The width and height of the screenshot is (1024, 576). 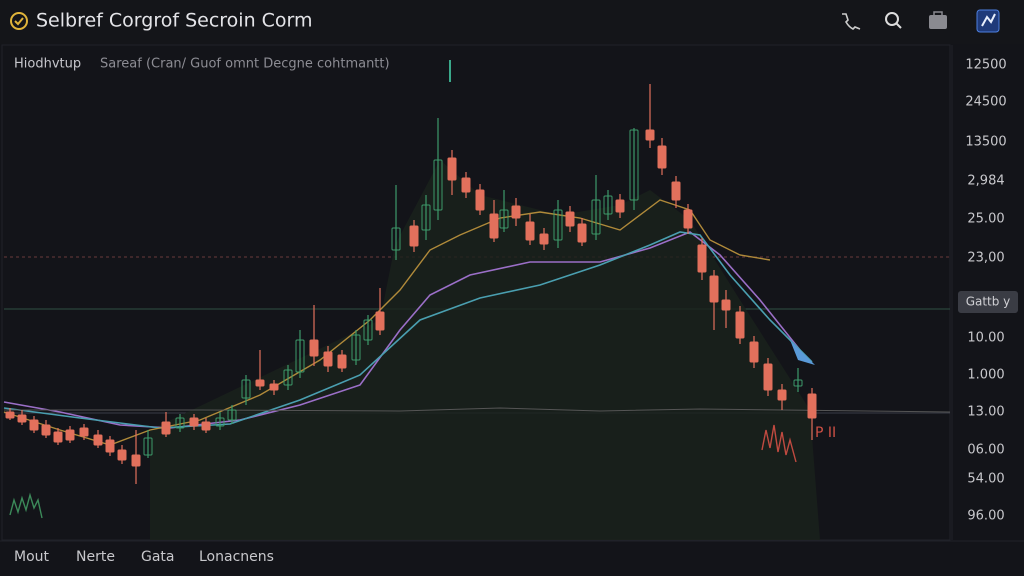 What do you see at coordinates (779, 443) in the screenshot?
I see `volume-spike` at bounding box center [779, 443].